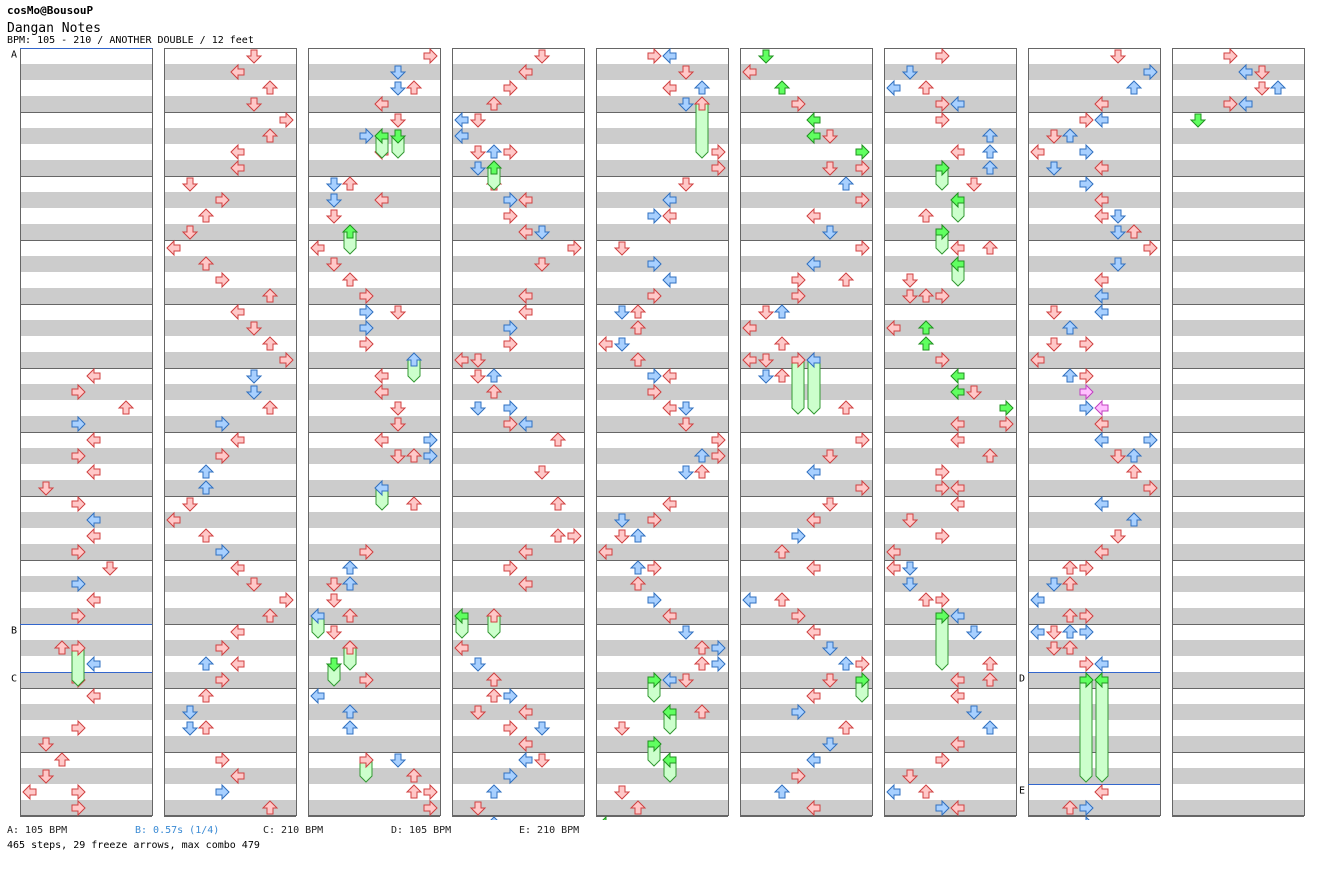  What do you see at coordinates (421, 830) in the screenshot?
I see `legend-d: D: 105 BPM` at bounding box center [421, 830].